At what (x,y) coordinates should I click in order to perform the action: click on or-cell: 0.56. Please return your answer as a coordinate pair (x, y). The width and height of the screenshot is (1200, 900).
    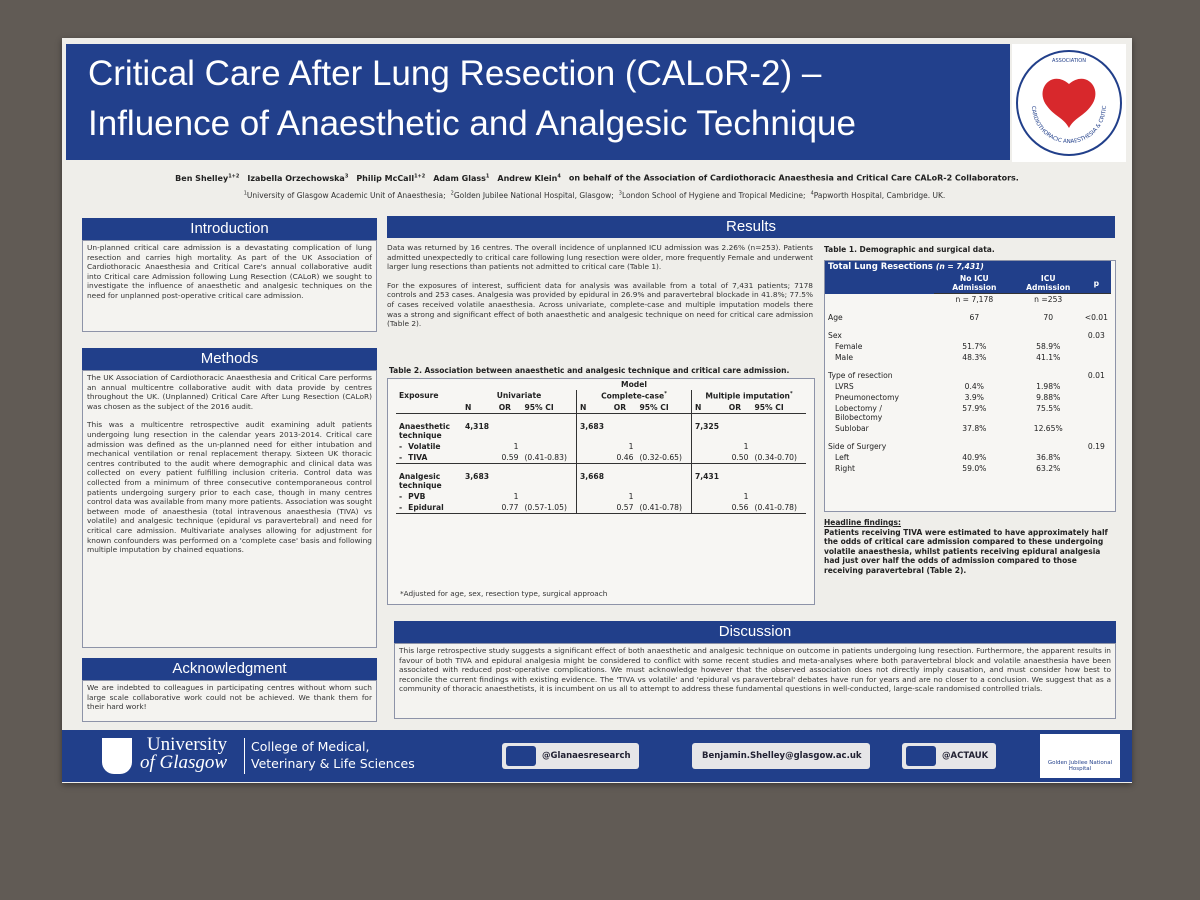
    Looking at the image, I should click on (740, 507).